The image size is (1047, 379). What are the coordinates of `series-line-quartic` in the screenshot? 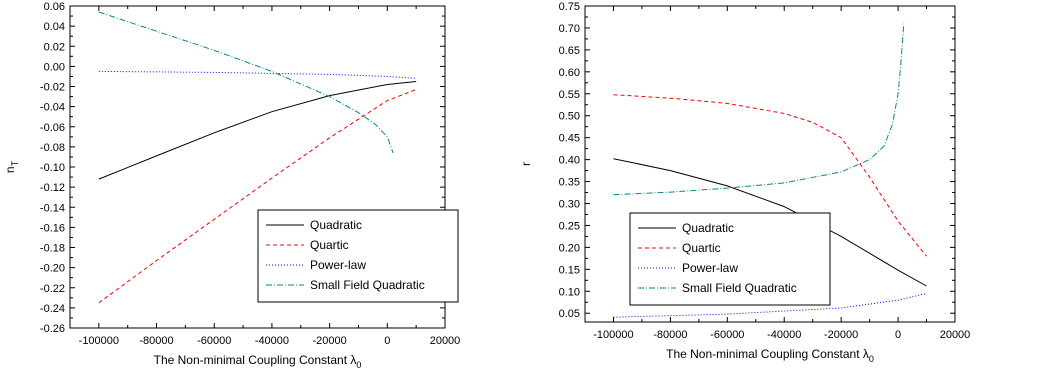 It's located at (770, 175).